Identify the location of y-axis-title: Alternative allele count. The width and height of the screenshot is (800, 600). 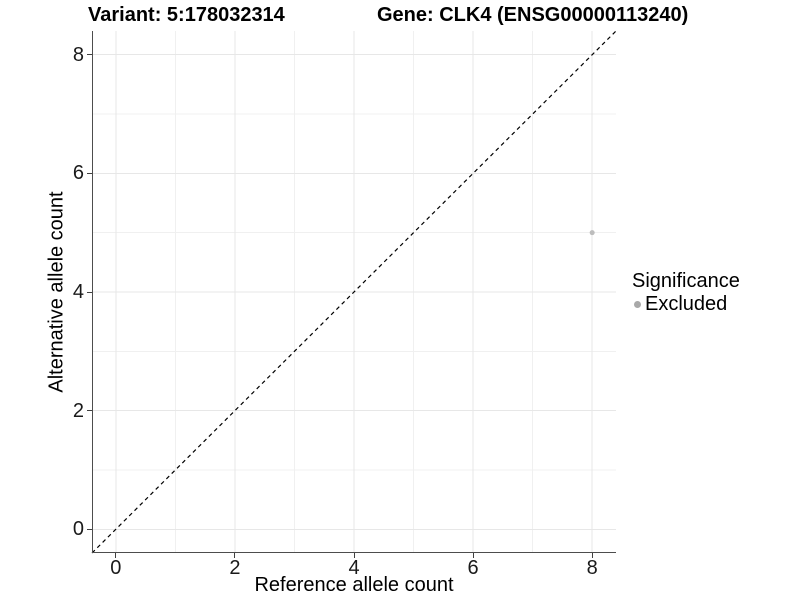
(56, 292).